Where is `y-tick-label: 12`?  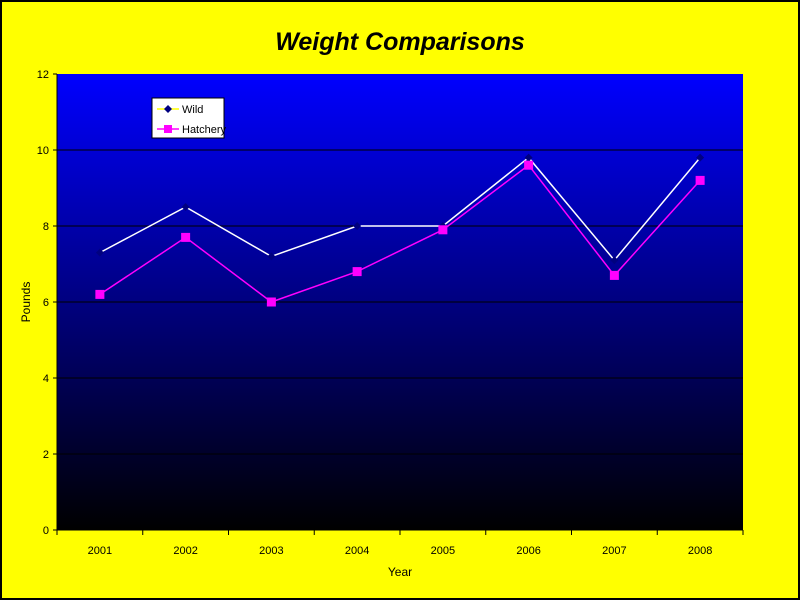
y-tick-label: 12 is located at coordinates (43, 75).